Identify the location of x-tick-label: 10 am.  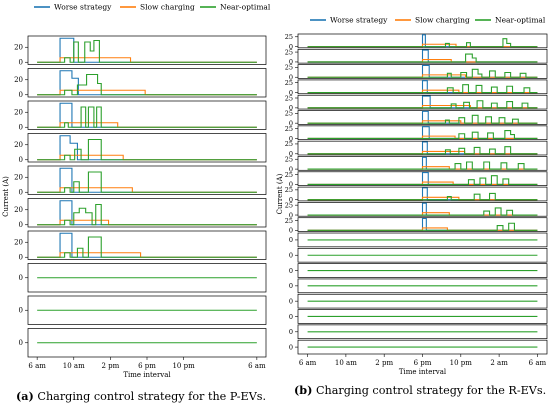
(346, 363).